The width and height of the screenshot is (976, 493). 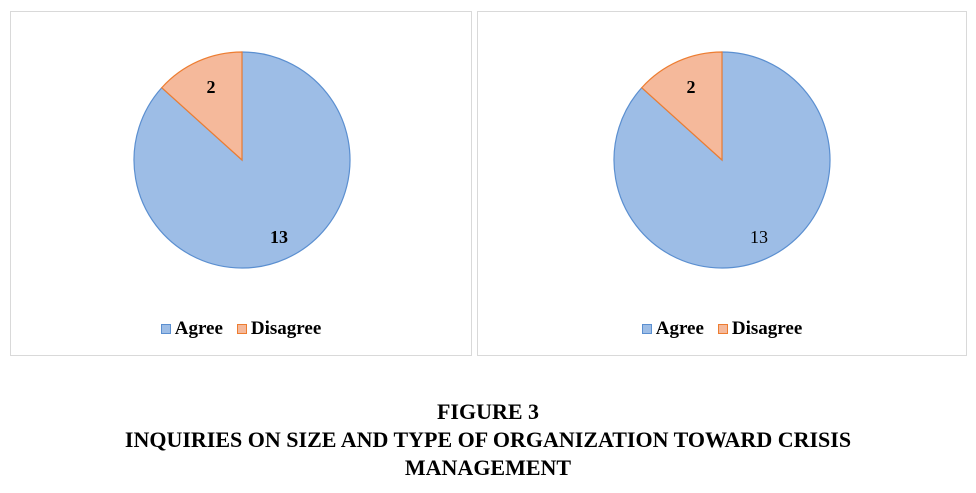 I want to click on figure-number: FIGURE 3, so click(x=488, y=411).